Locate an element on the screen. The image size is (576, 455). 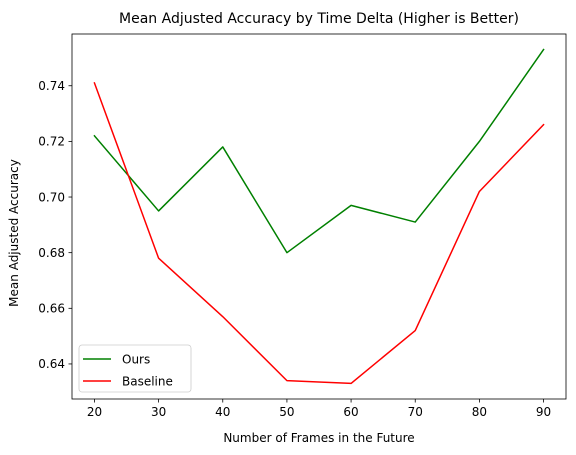
y-tick-label: 0.68 is located at coordinates (51, 253).